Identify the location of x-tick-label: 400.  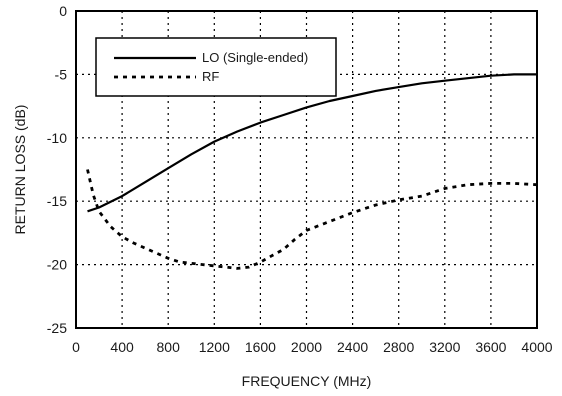
(122, 347).